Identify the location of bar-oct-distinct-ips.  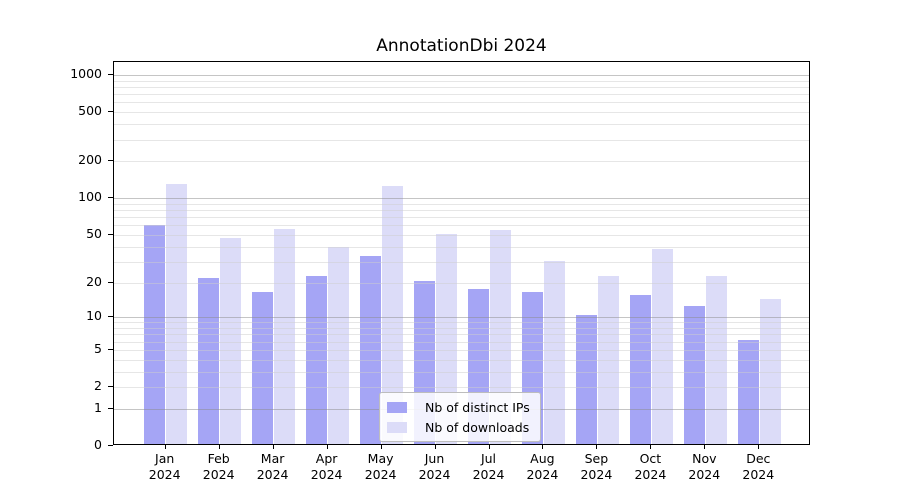
(640, 369).